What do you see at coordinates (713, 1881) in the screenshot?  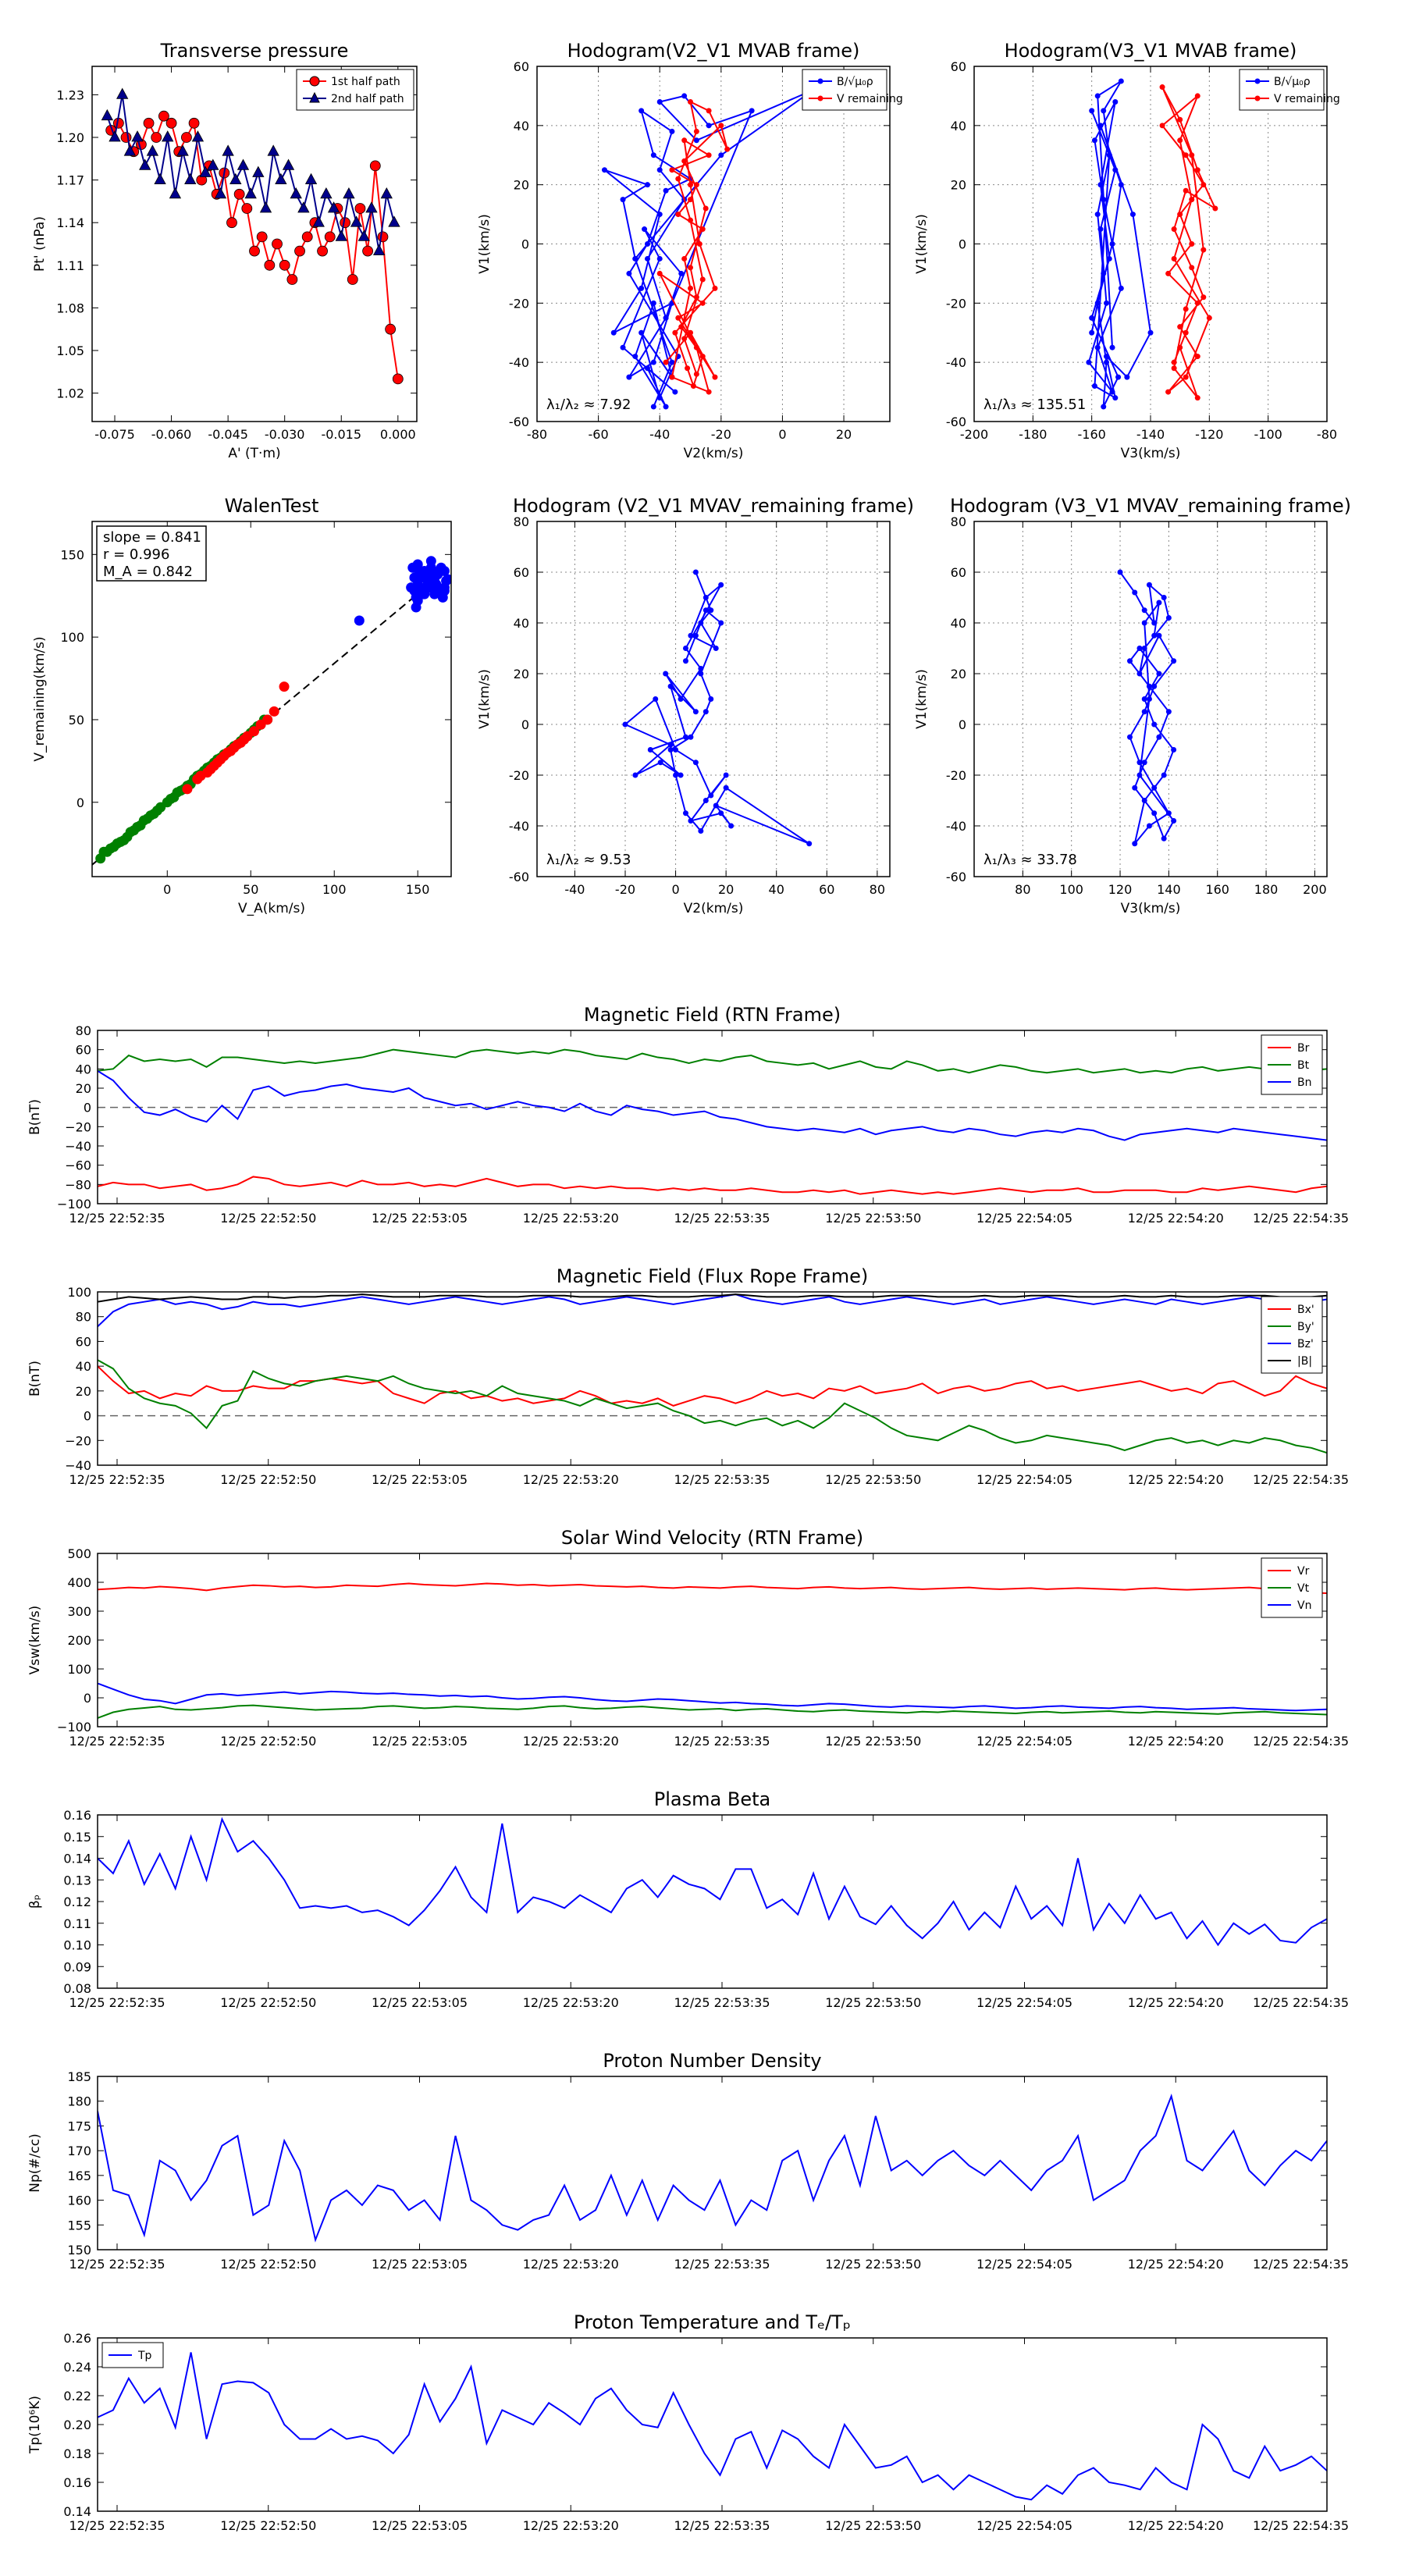 I see `series-line-beta` at bounding box center [713, 1881].